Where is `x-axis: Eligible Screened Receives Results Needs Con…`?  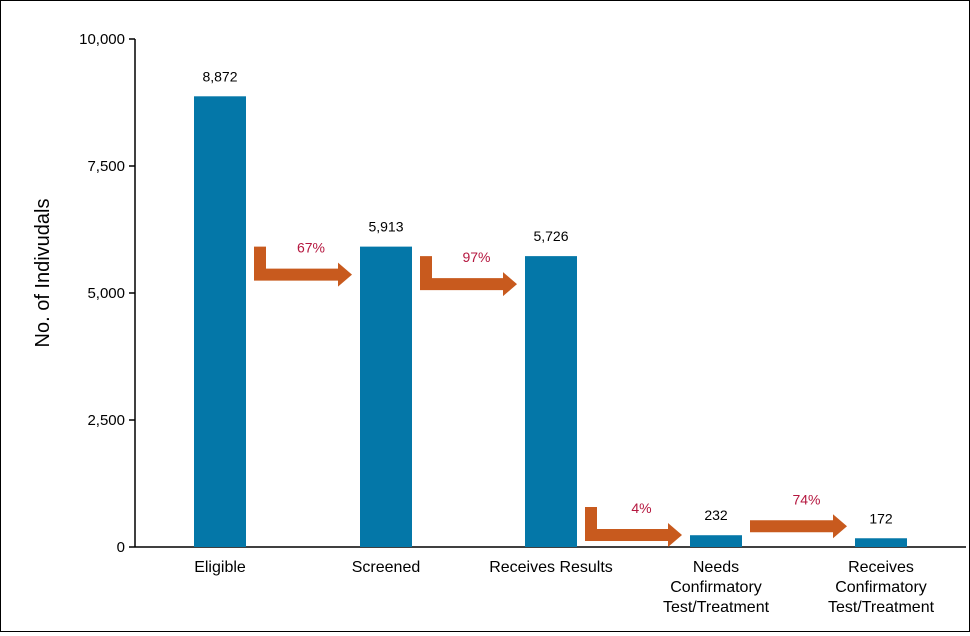 x-axis: Eligible Screened Receives Results Needs Con… is located at coordinates (550, 581).